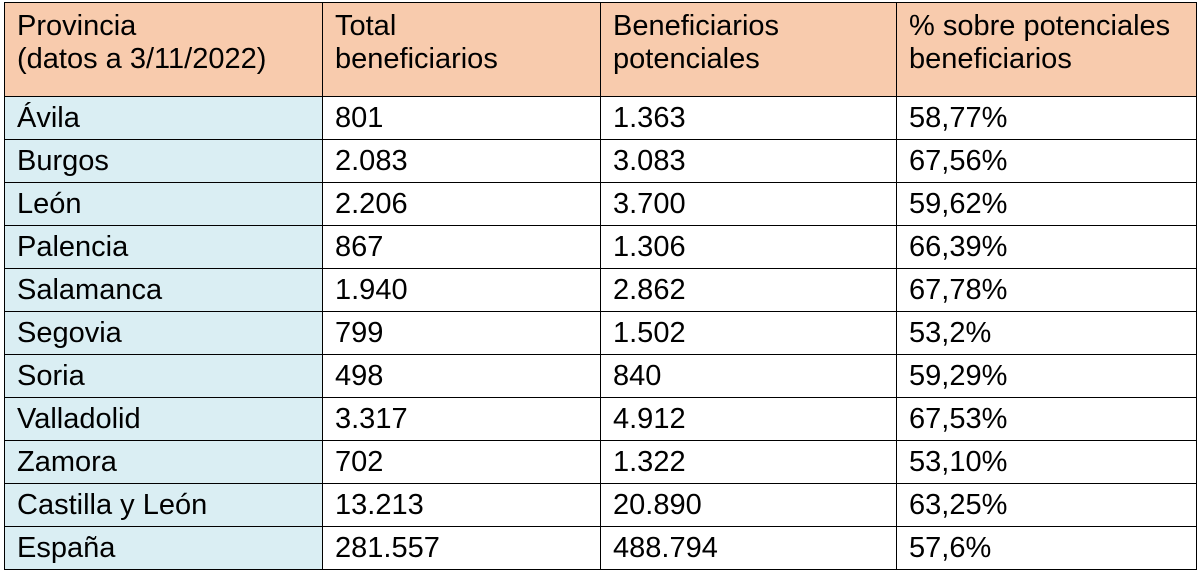  I want to click on table-row: Castilla y León 13.213 20.890 63,25%, so click(600, 505).